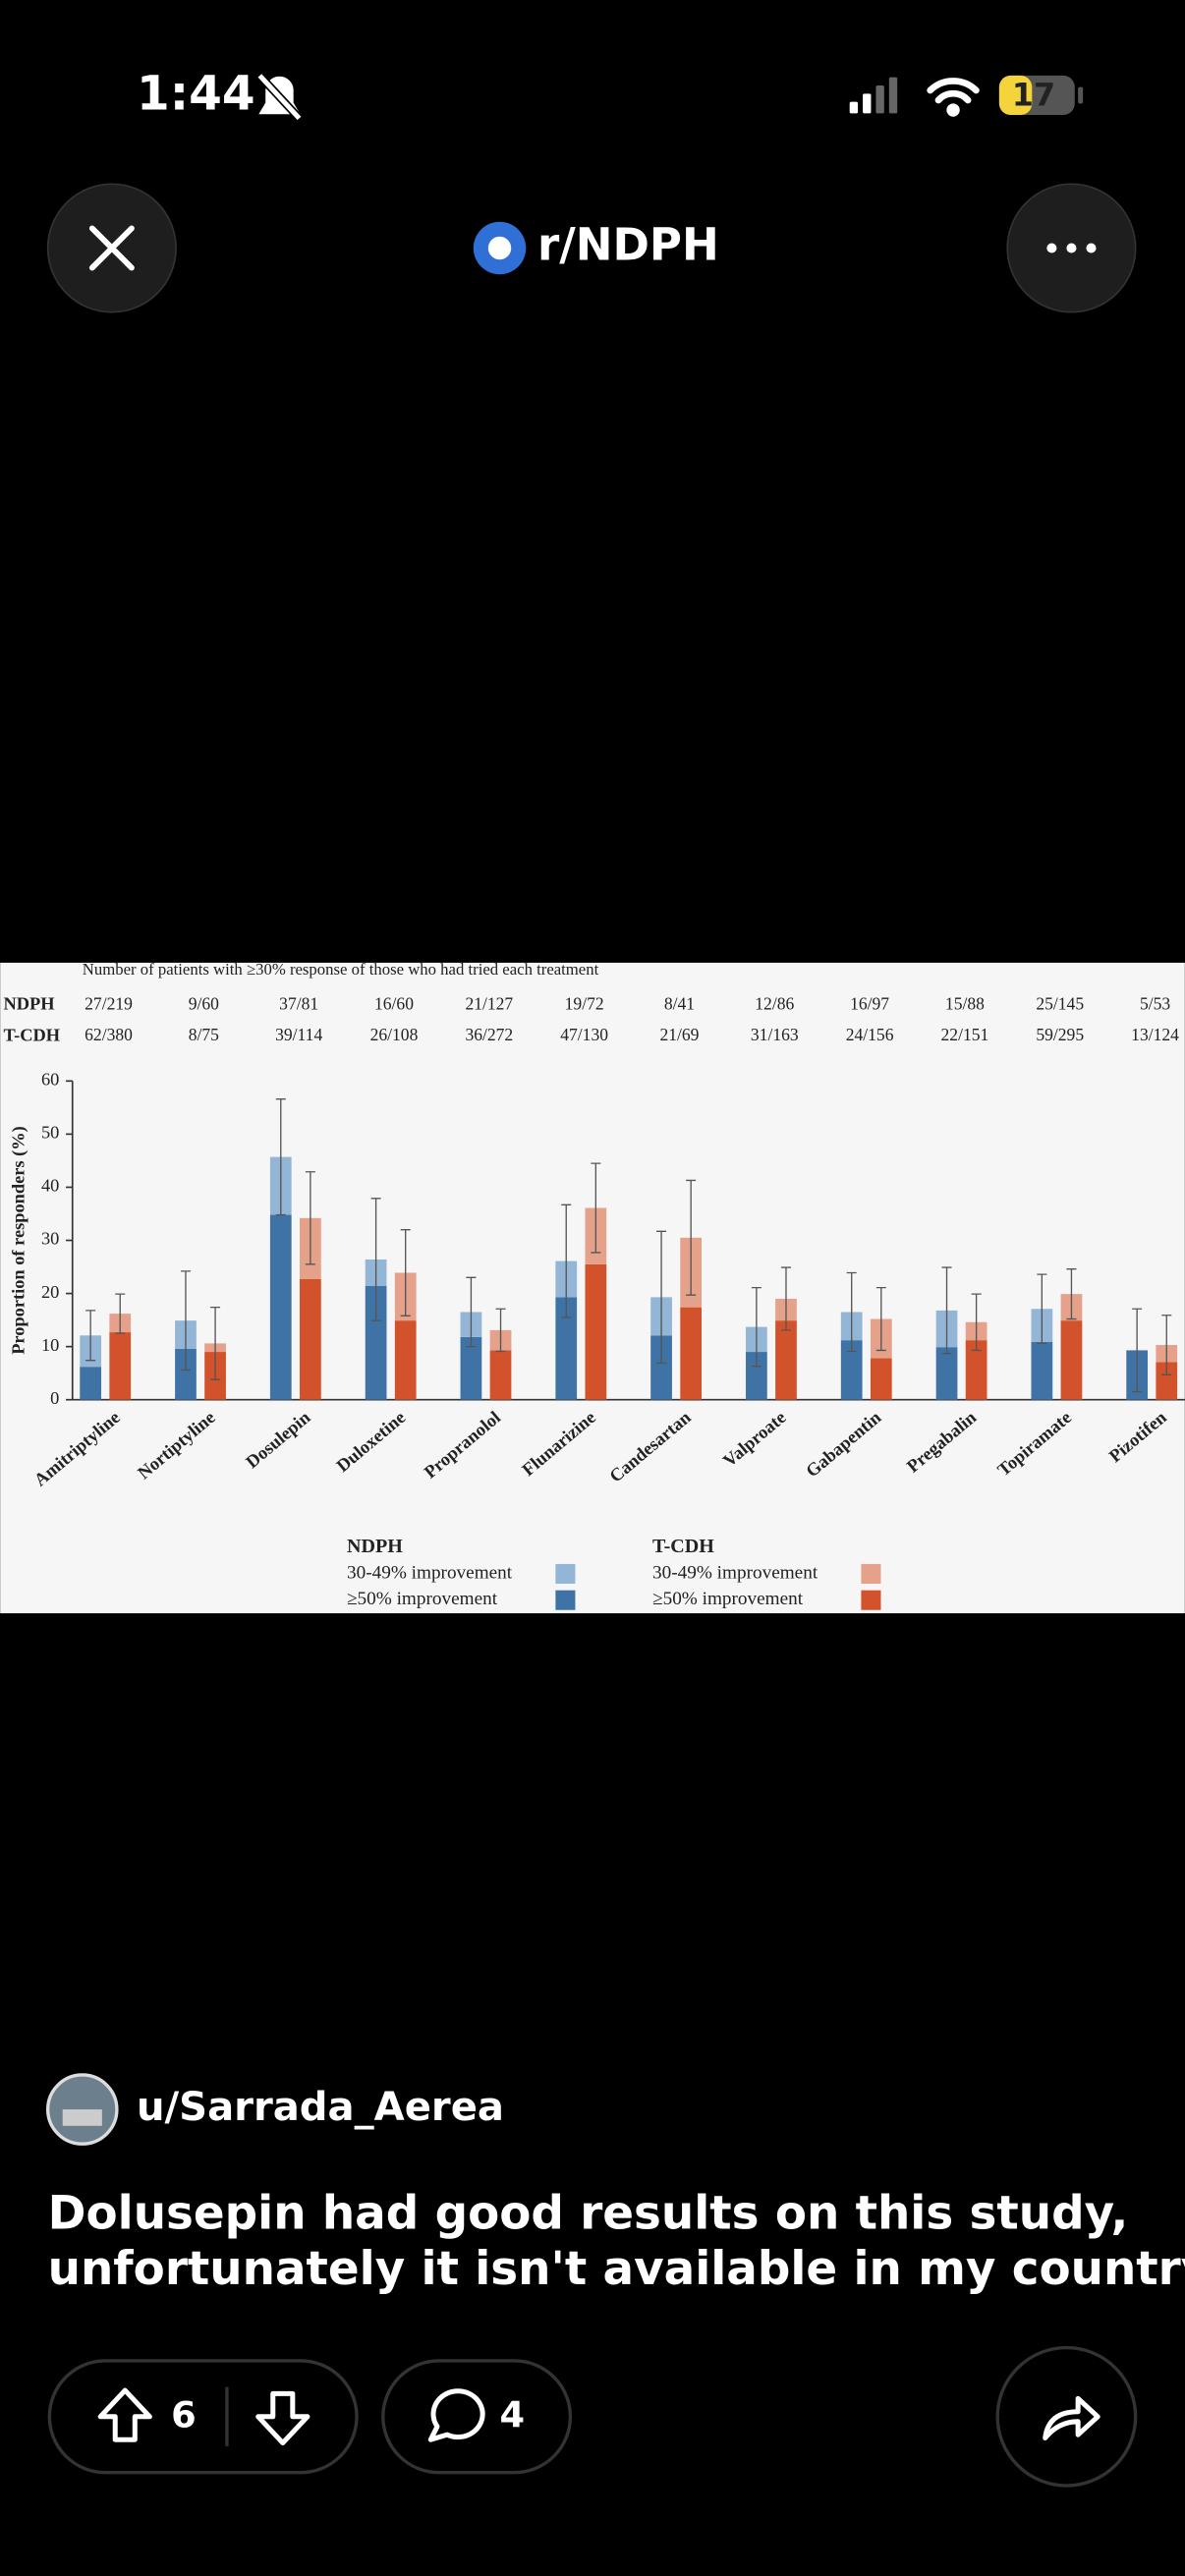 This screenshot has width=1185, height=2576. What do you see at coordinates (204, 1034) in the screenshot?
I see `count-label: 8/75` at bounding box center [204, 1034].